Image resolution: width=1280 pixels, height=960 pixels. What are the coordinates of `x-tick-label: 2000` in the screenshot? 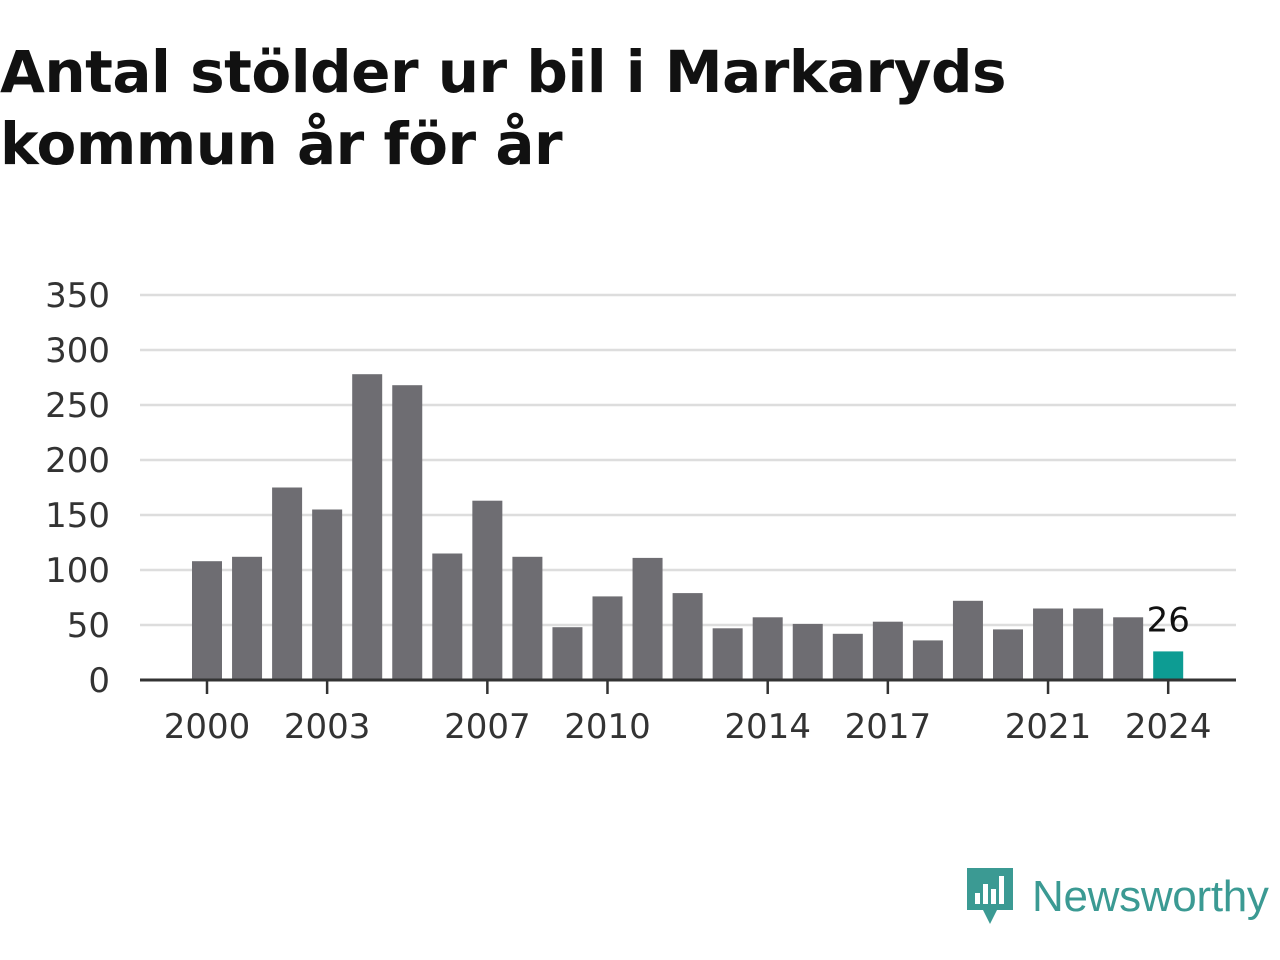 It's located at (207, 727).